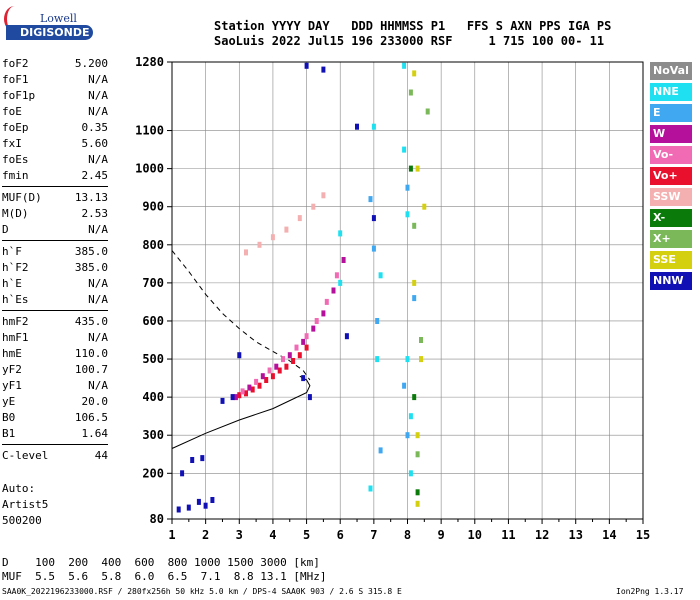  I want to click on param-row: foEp 0.35, so click(55, 128).